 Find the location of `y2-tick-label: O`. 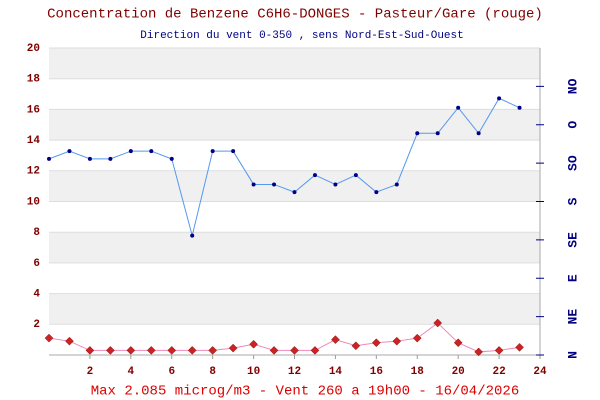

y2-tick-label: O is located at coordinates (572, 125).